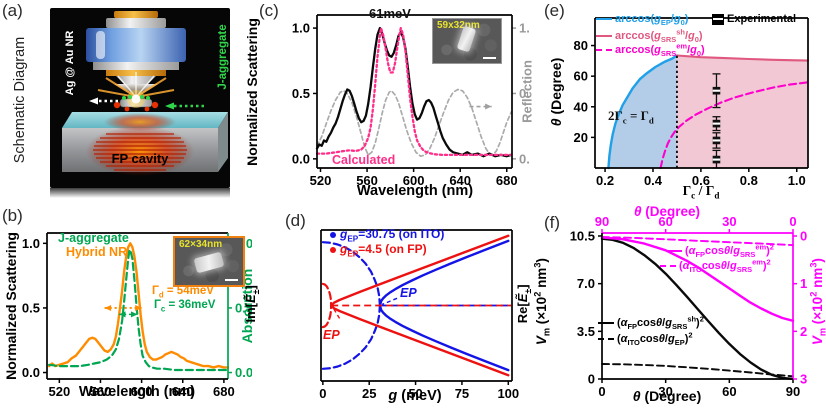  What do you see at coordinates (604, 49) in the screenshot?
I see `magenta-dashed-line-icon` at bounding box center [604, 49].